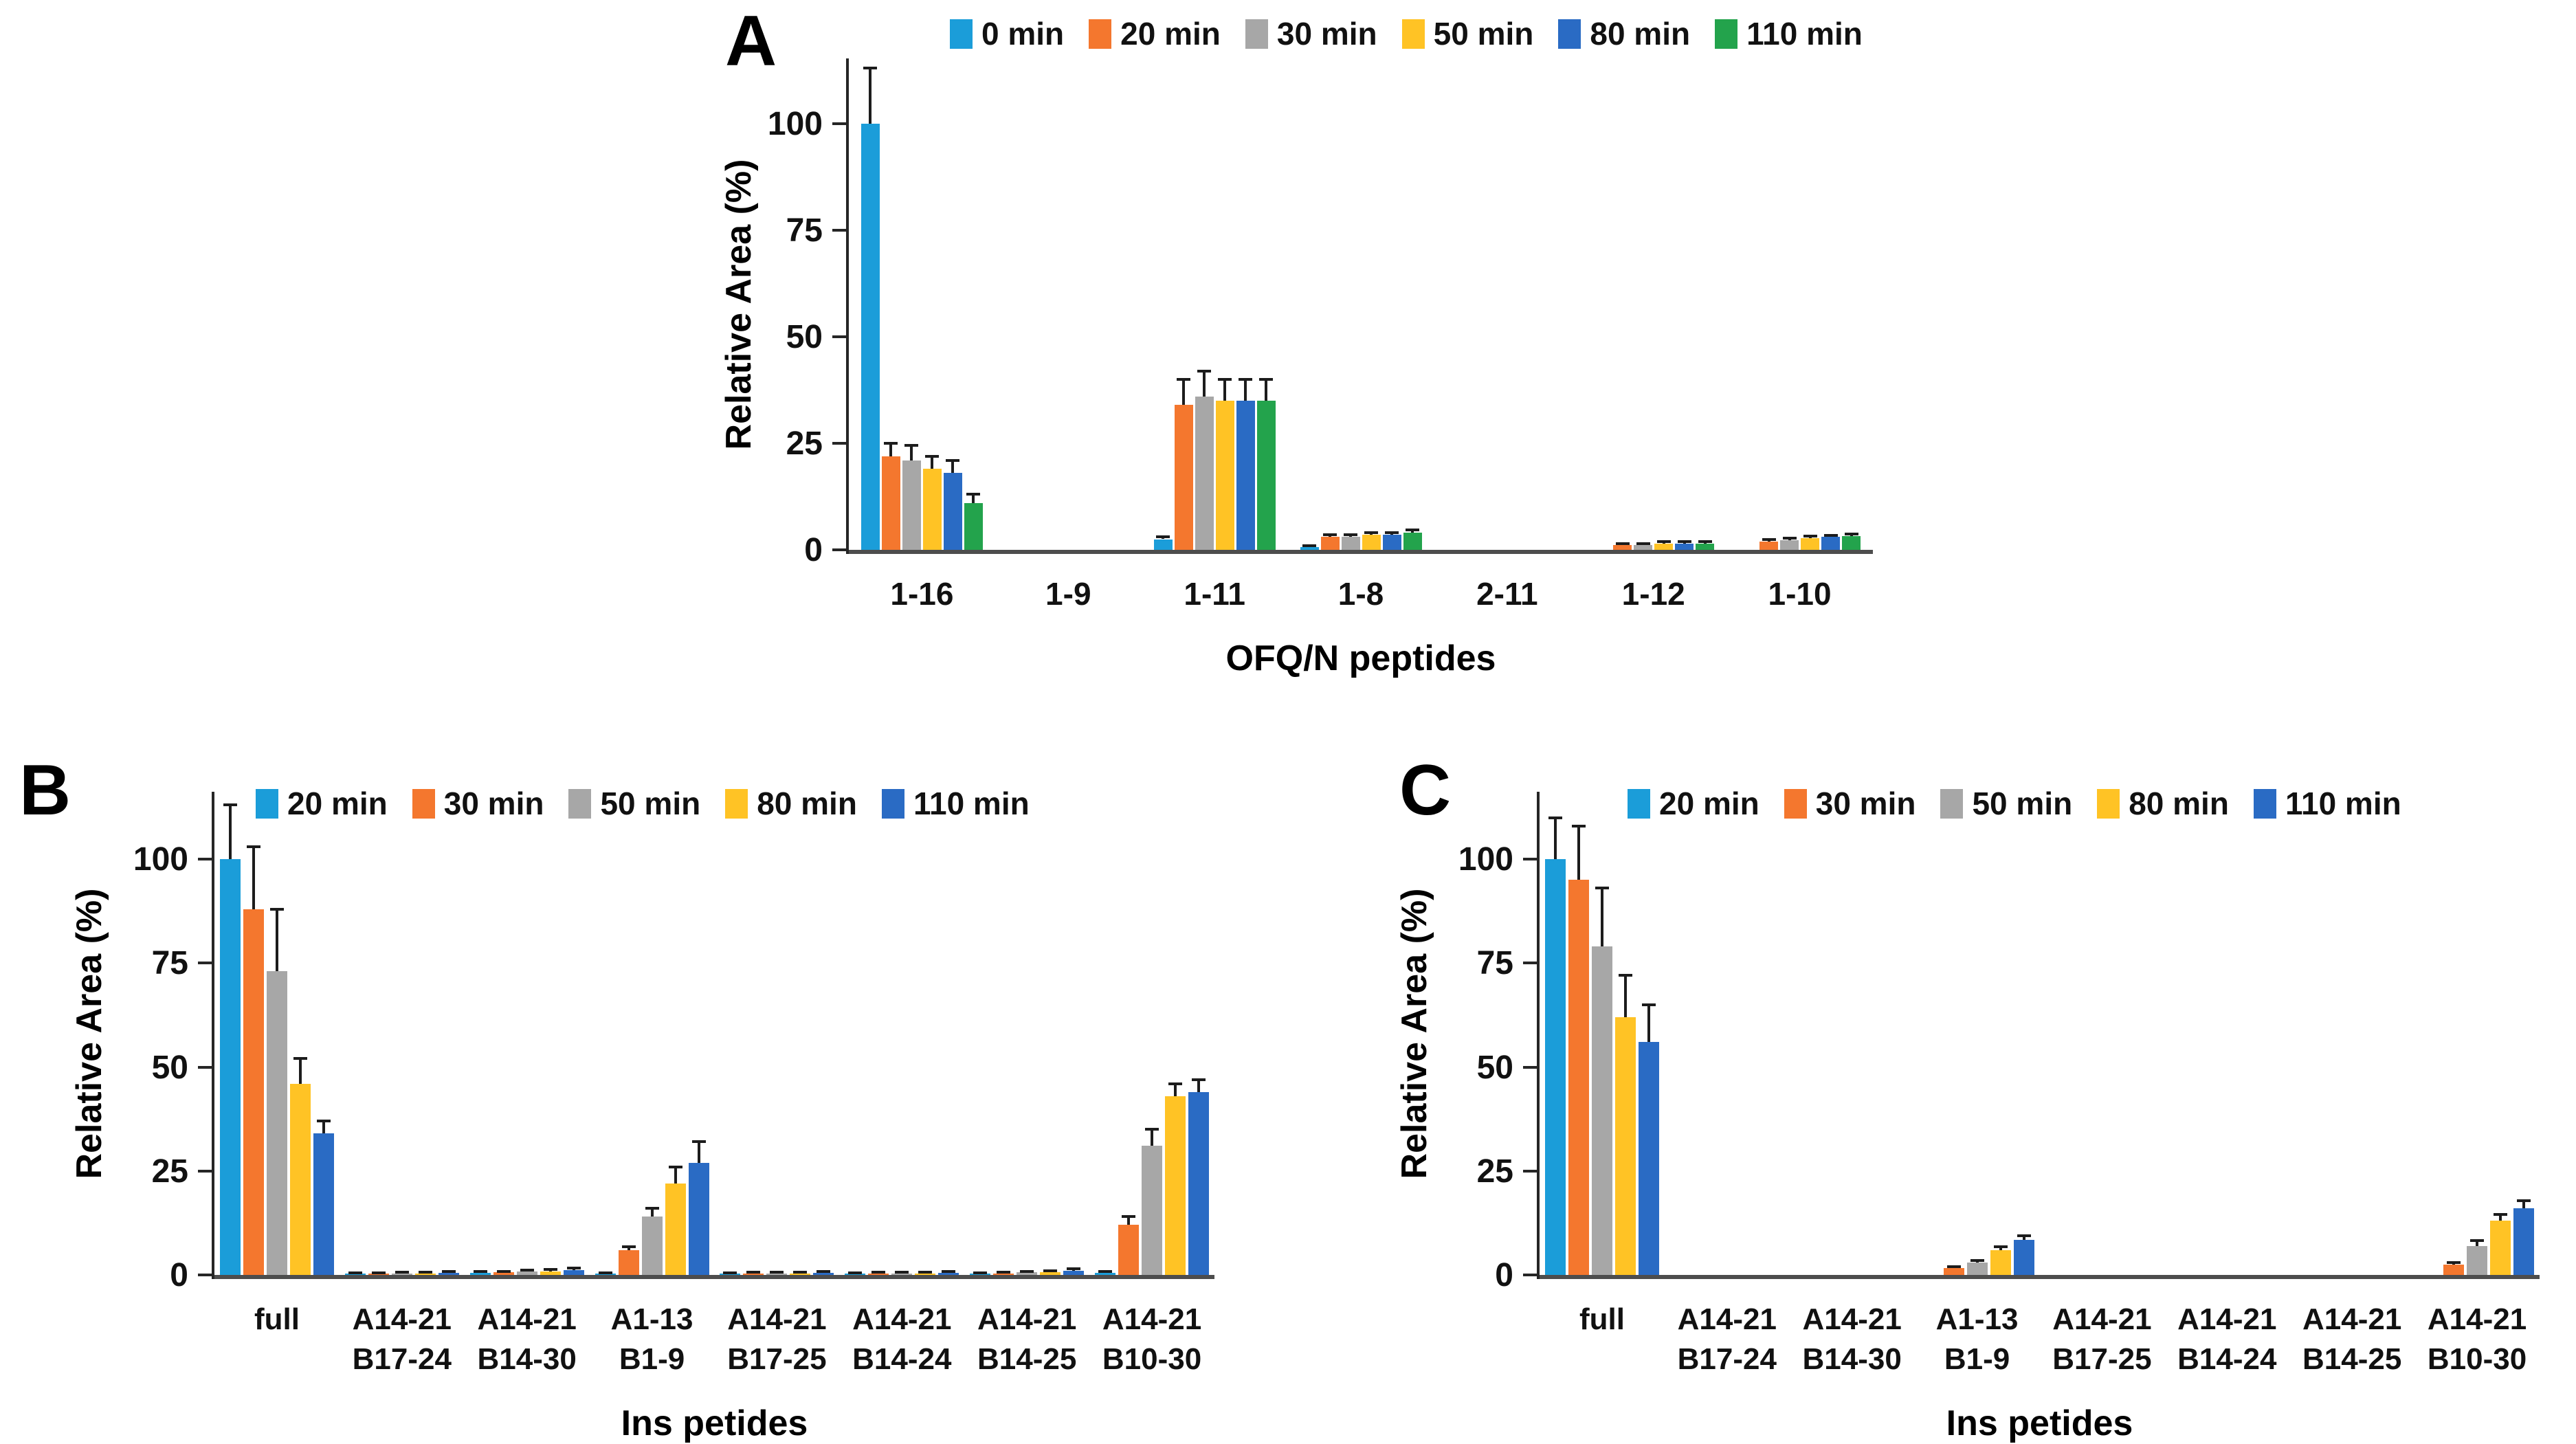  Describe the element at coordinates (1151, 1339) in the screenshot. I see `category-label: A14-21 B10-30` at that location.